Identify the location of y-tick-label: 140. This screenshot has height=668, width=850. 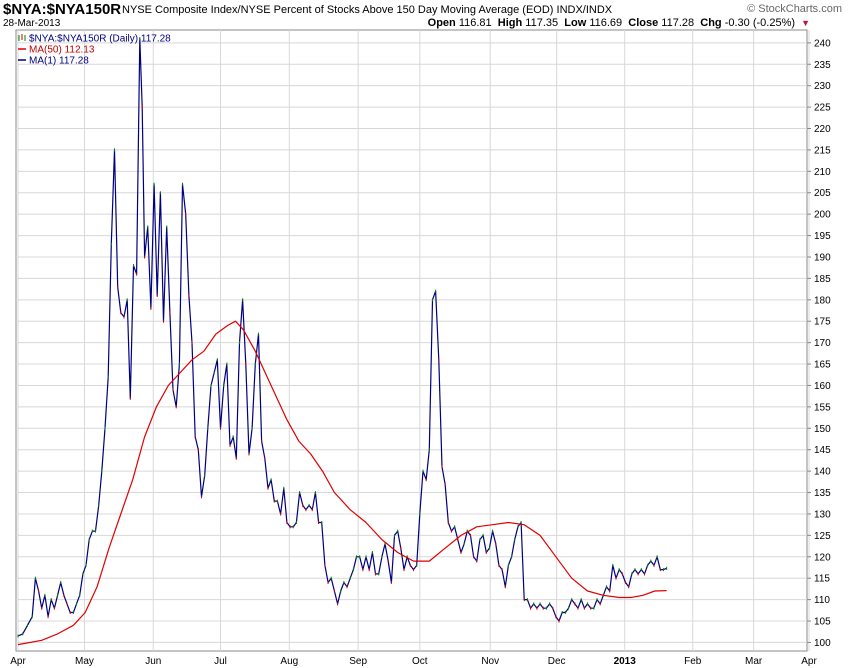
(822, 472).